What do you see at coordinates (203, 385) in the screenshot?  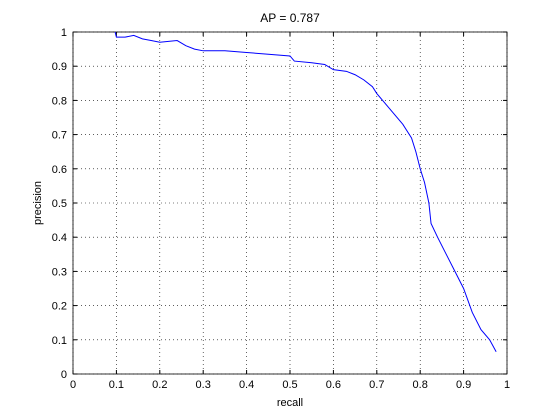 I see `x-tick-label: 0.3` at bounding box center [203, 385].